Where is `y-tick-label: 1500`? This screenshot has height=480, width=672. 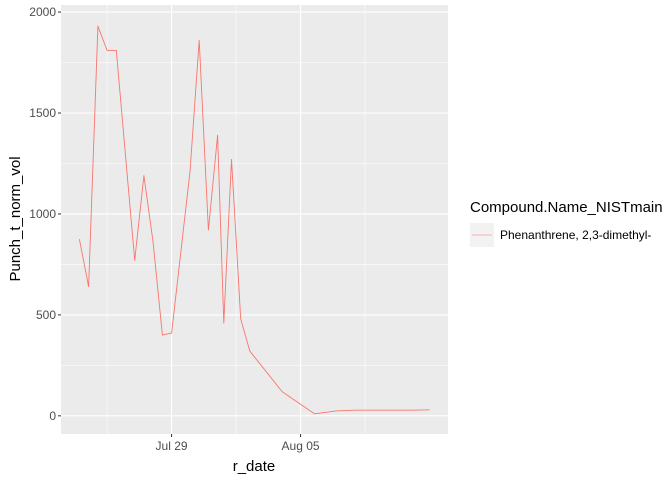
y-tick-label: 1500 is located at coordinates (42, 113).